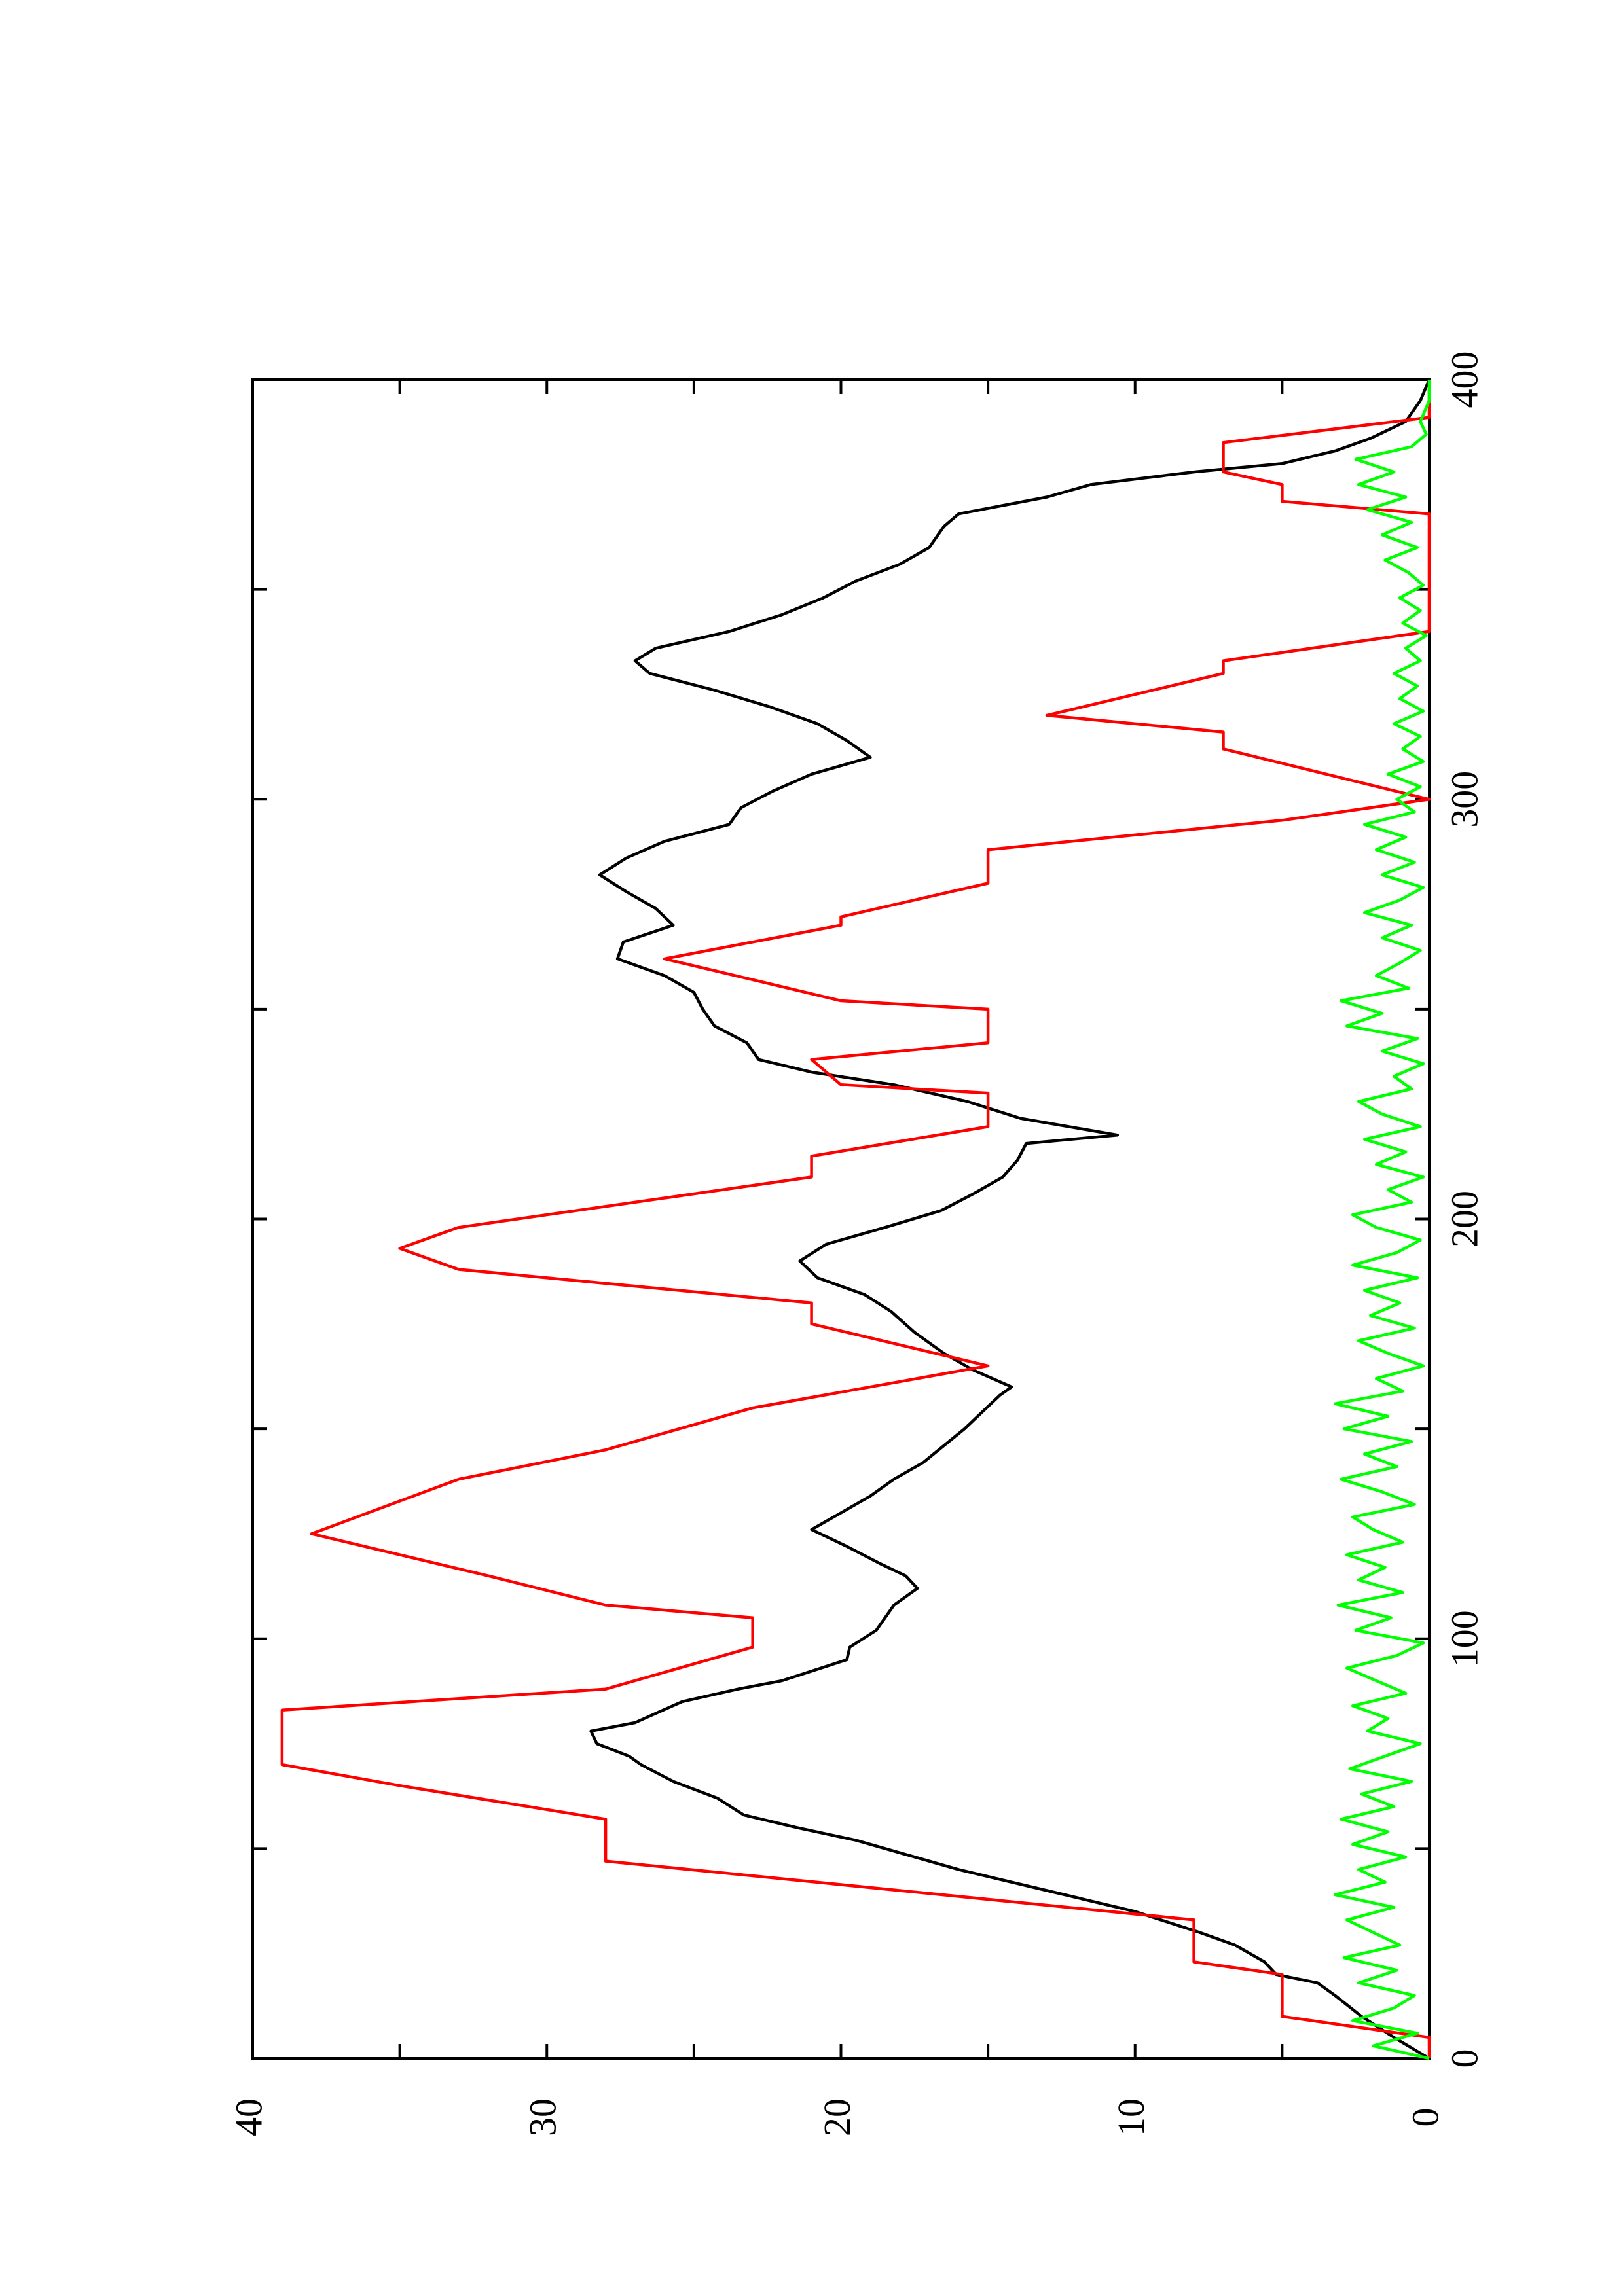 This screenshot has width=1623, height=2296. Describe the element at coordinates (837, 2117) in the screenshot. I see `y-tick-label: 20` at that location.